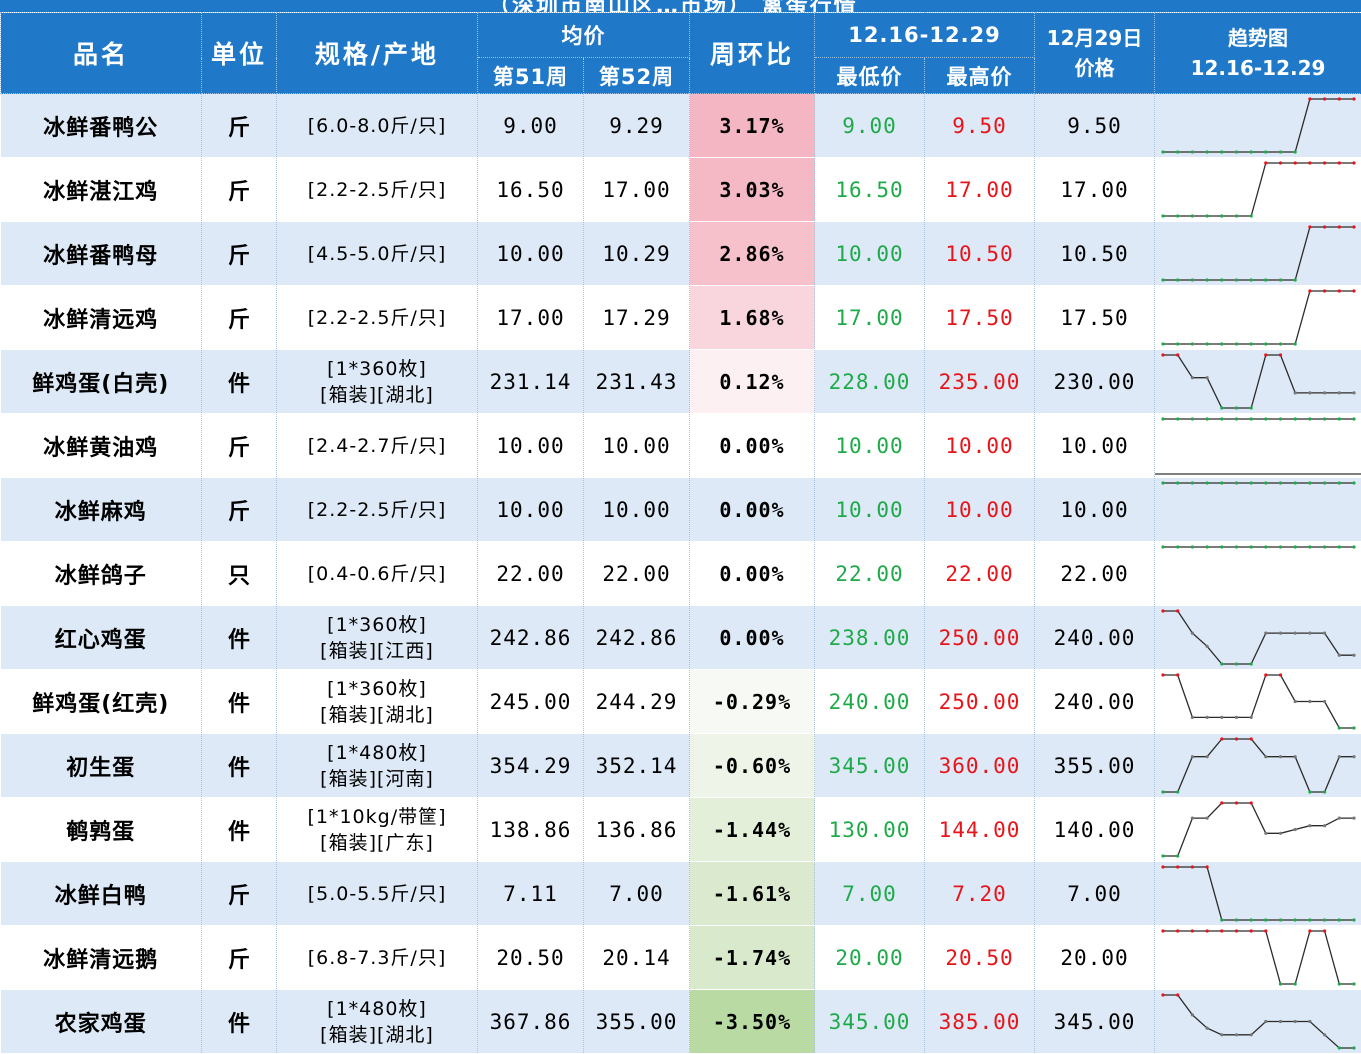  Describe the element at coordinates (980, 894) in the screenshot. I see `max-price: 7.20` at that location.